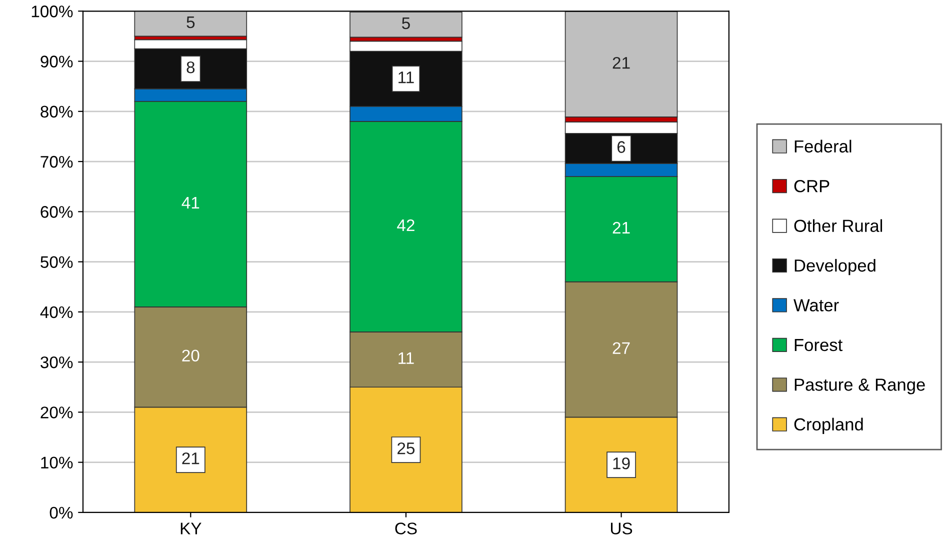 The image size is (943, 557). Describe the element at coordinates (52, 12) in the screenshot. I see `y-tick-label: 100%` at that location.